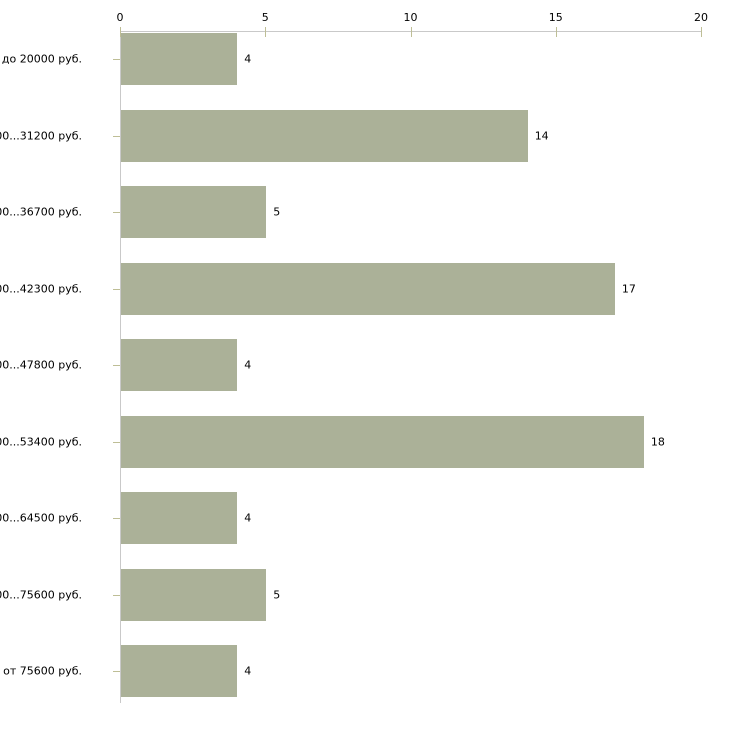 This screenshot has height=730, width=730. I want to click on category-label: от 75600 руб., so click(42, 671).